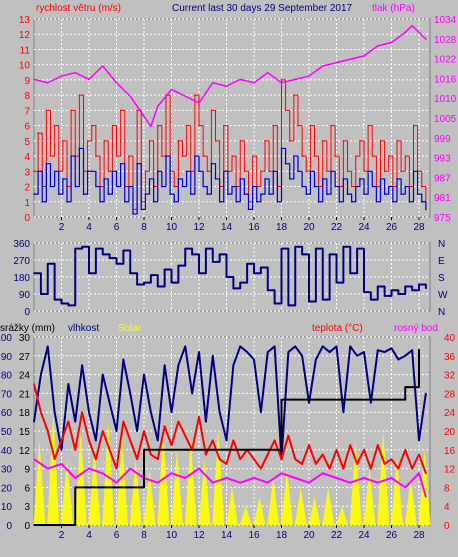 This screenshot has width=458, height=557. What do you see at coordinates (337, 535) in the screenshot?
I see `climate-x-tick-label: 22` at bounding box center [337, 535].